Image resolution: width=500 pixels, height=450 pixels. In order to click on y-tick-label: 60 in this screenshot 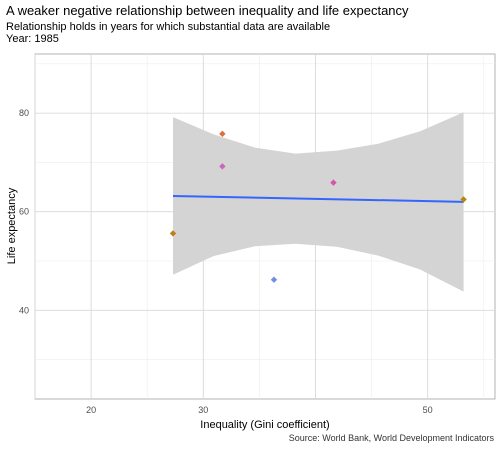, I will do `click(24, 212)`.